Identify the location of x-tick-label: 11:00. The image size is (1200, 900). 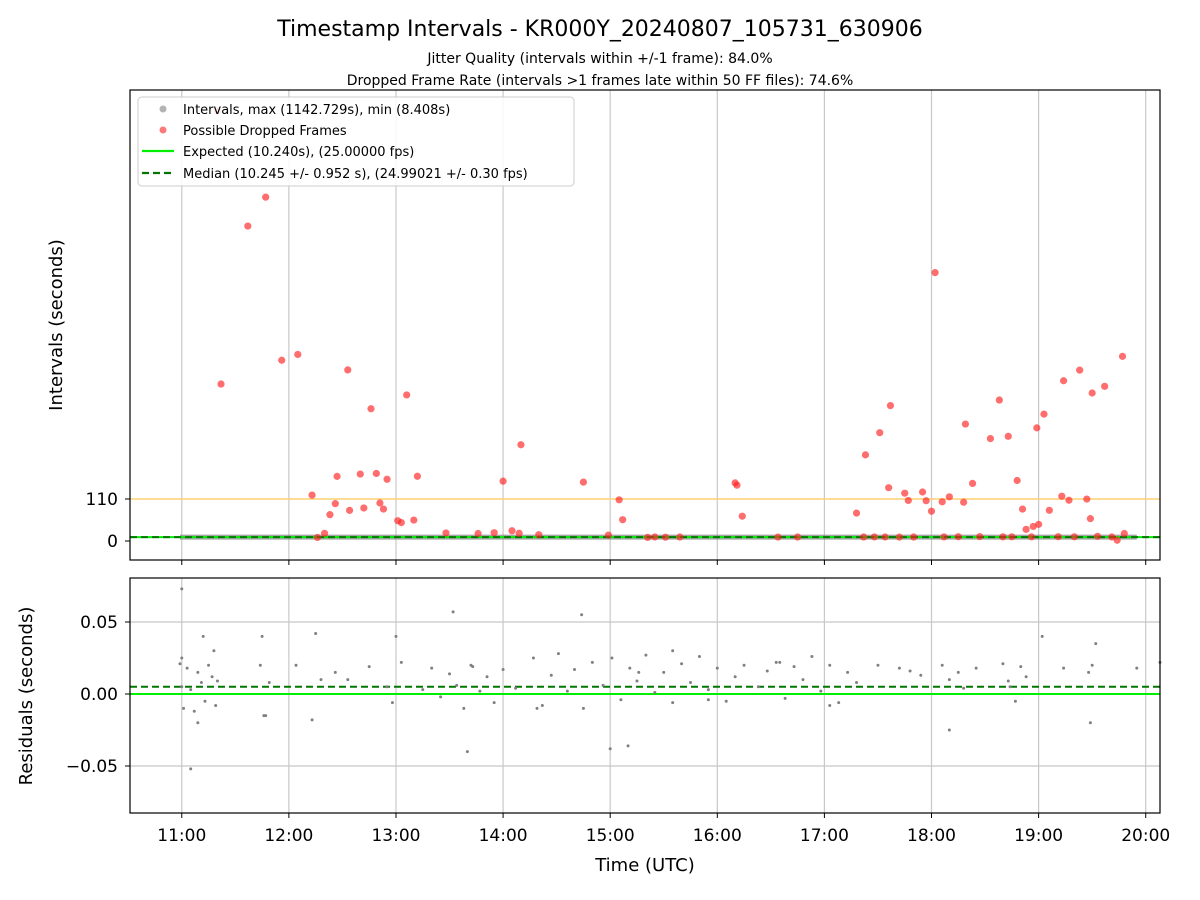
(181, 836).